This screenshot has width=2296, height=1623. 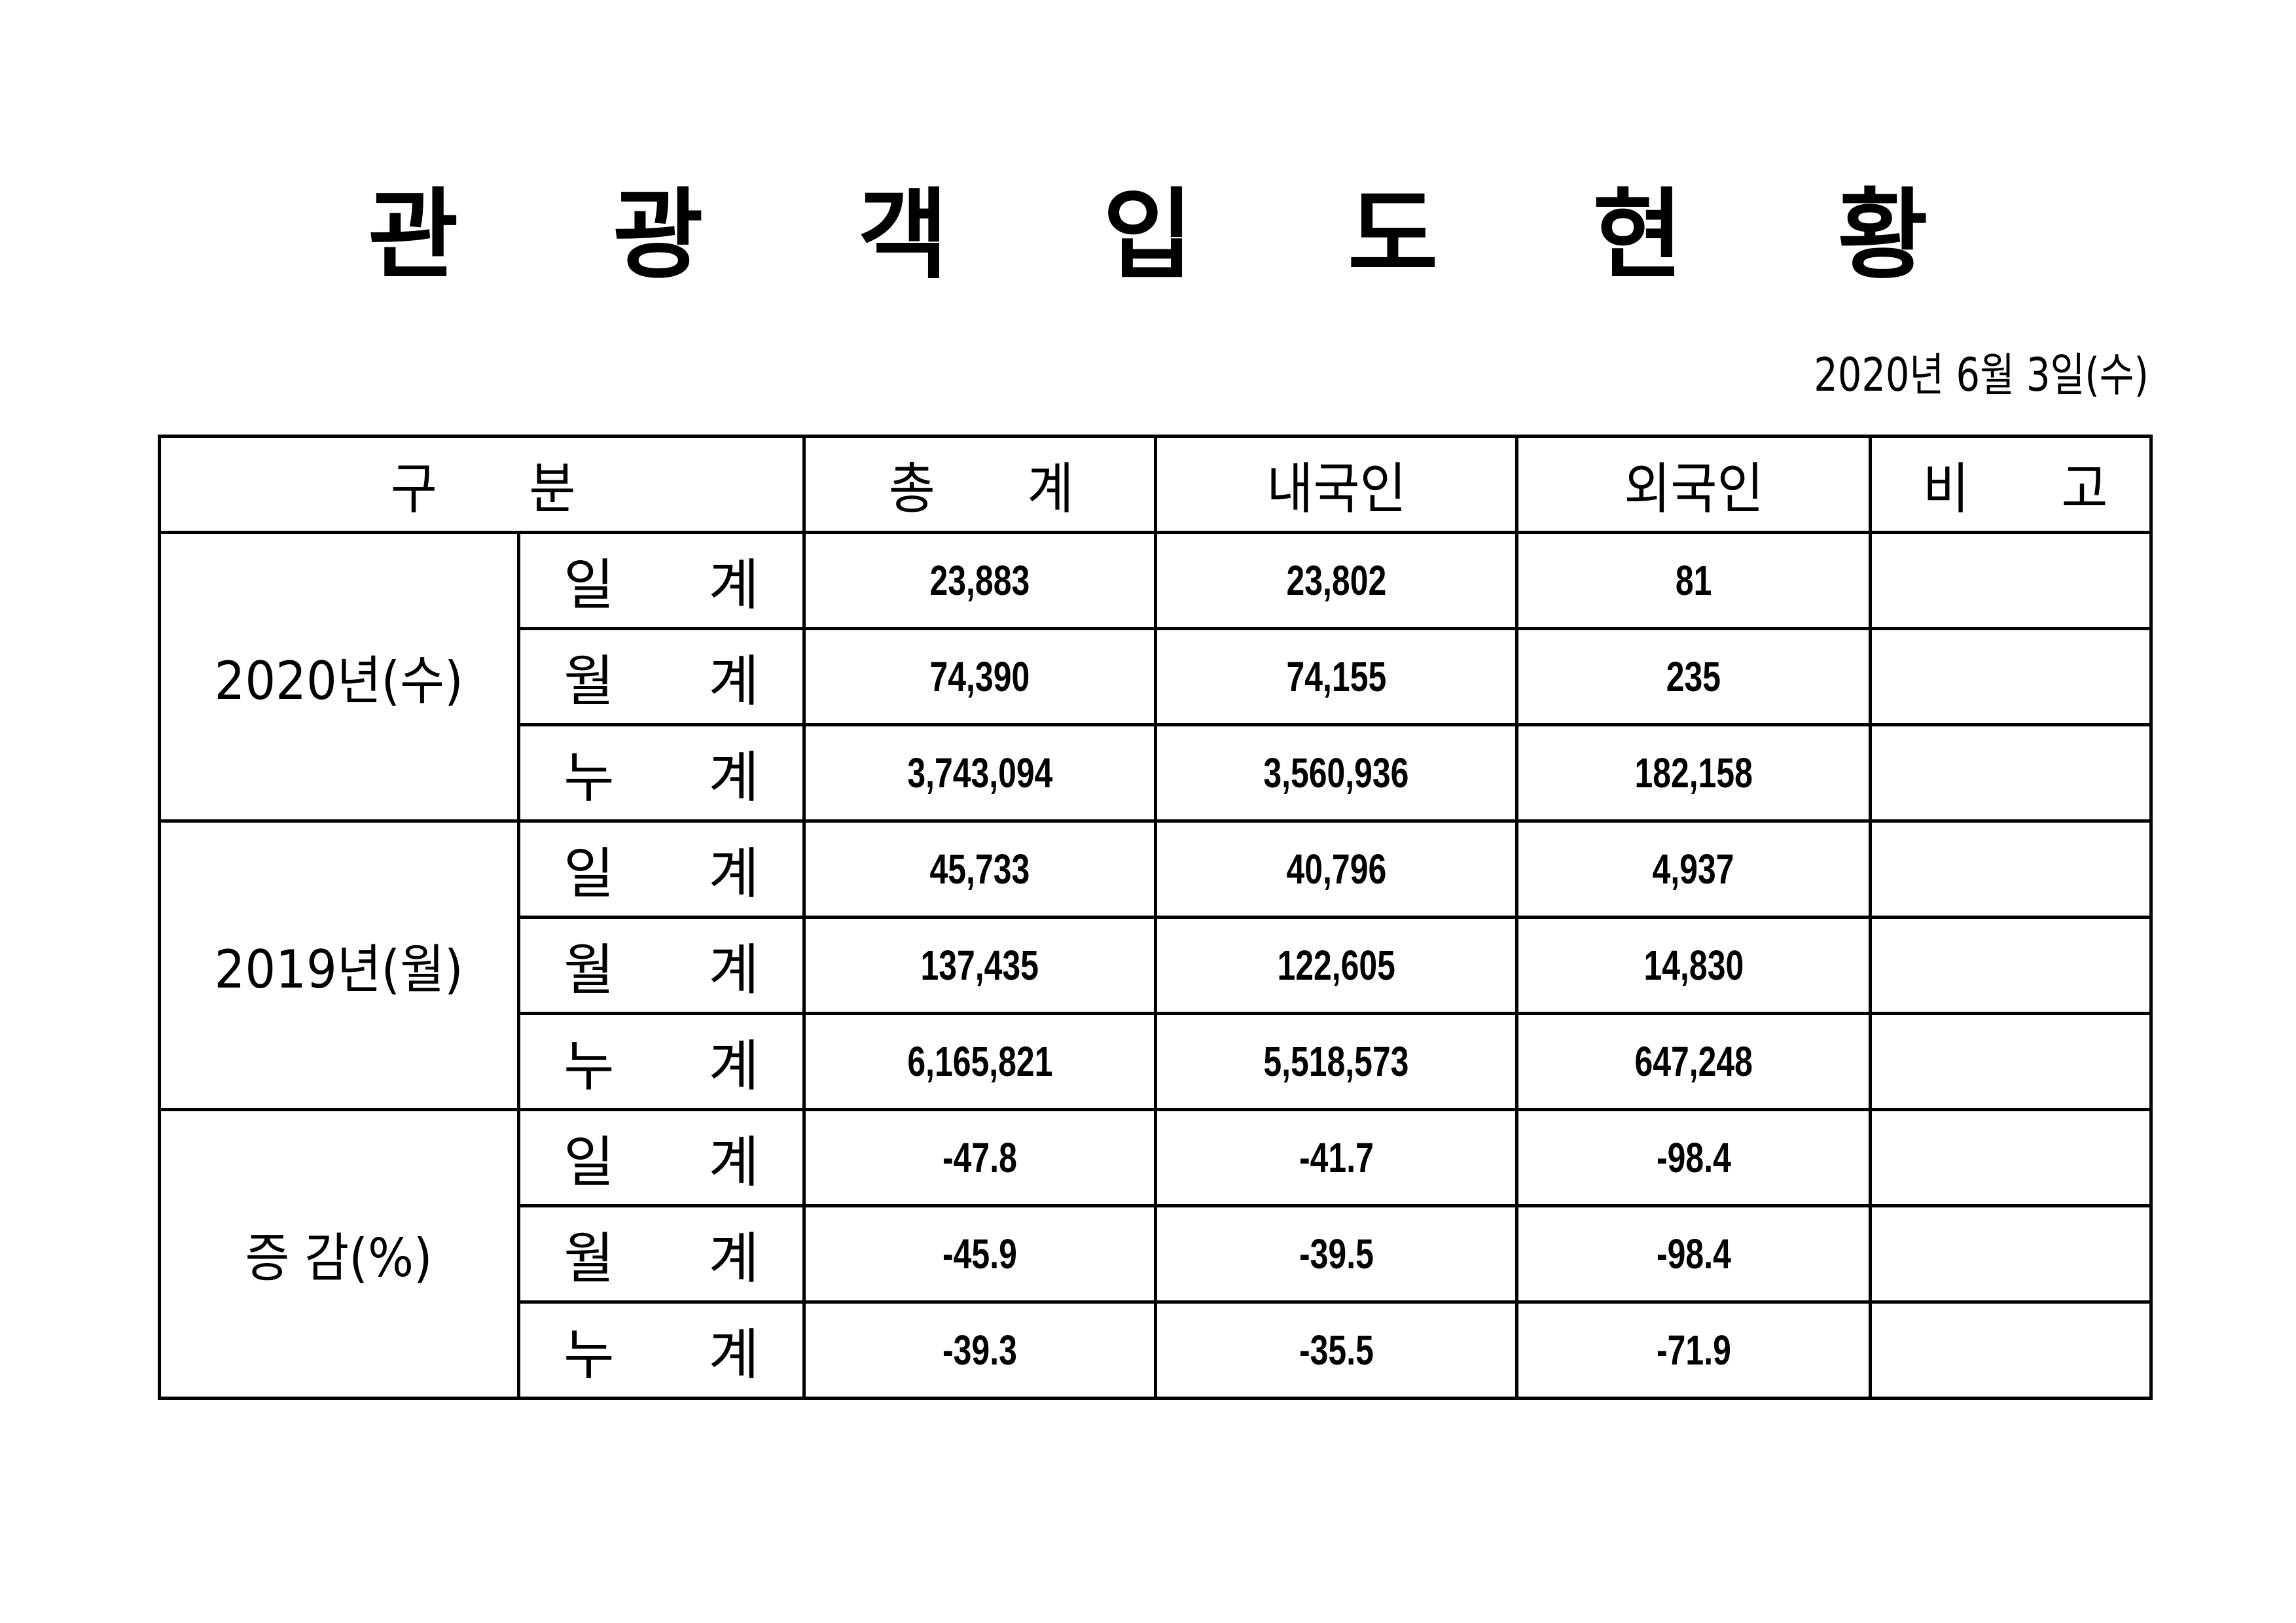 What do you see at coordinates (1694, 1350) in the screenshot?
I see `cell-foreign: -71.9` at bounding box center [1694, 1350].